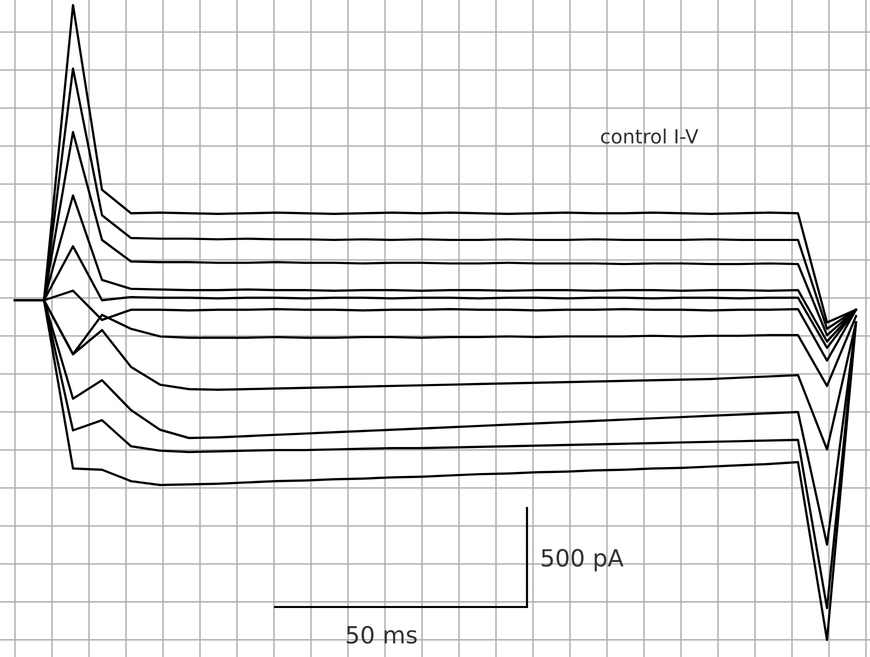  I want to click on annotation: 50 ms, so click(381, 635).